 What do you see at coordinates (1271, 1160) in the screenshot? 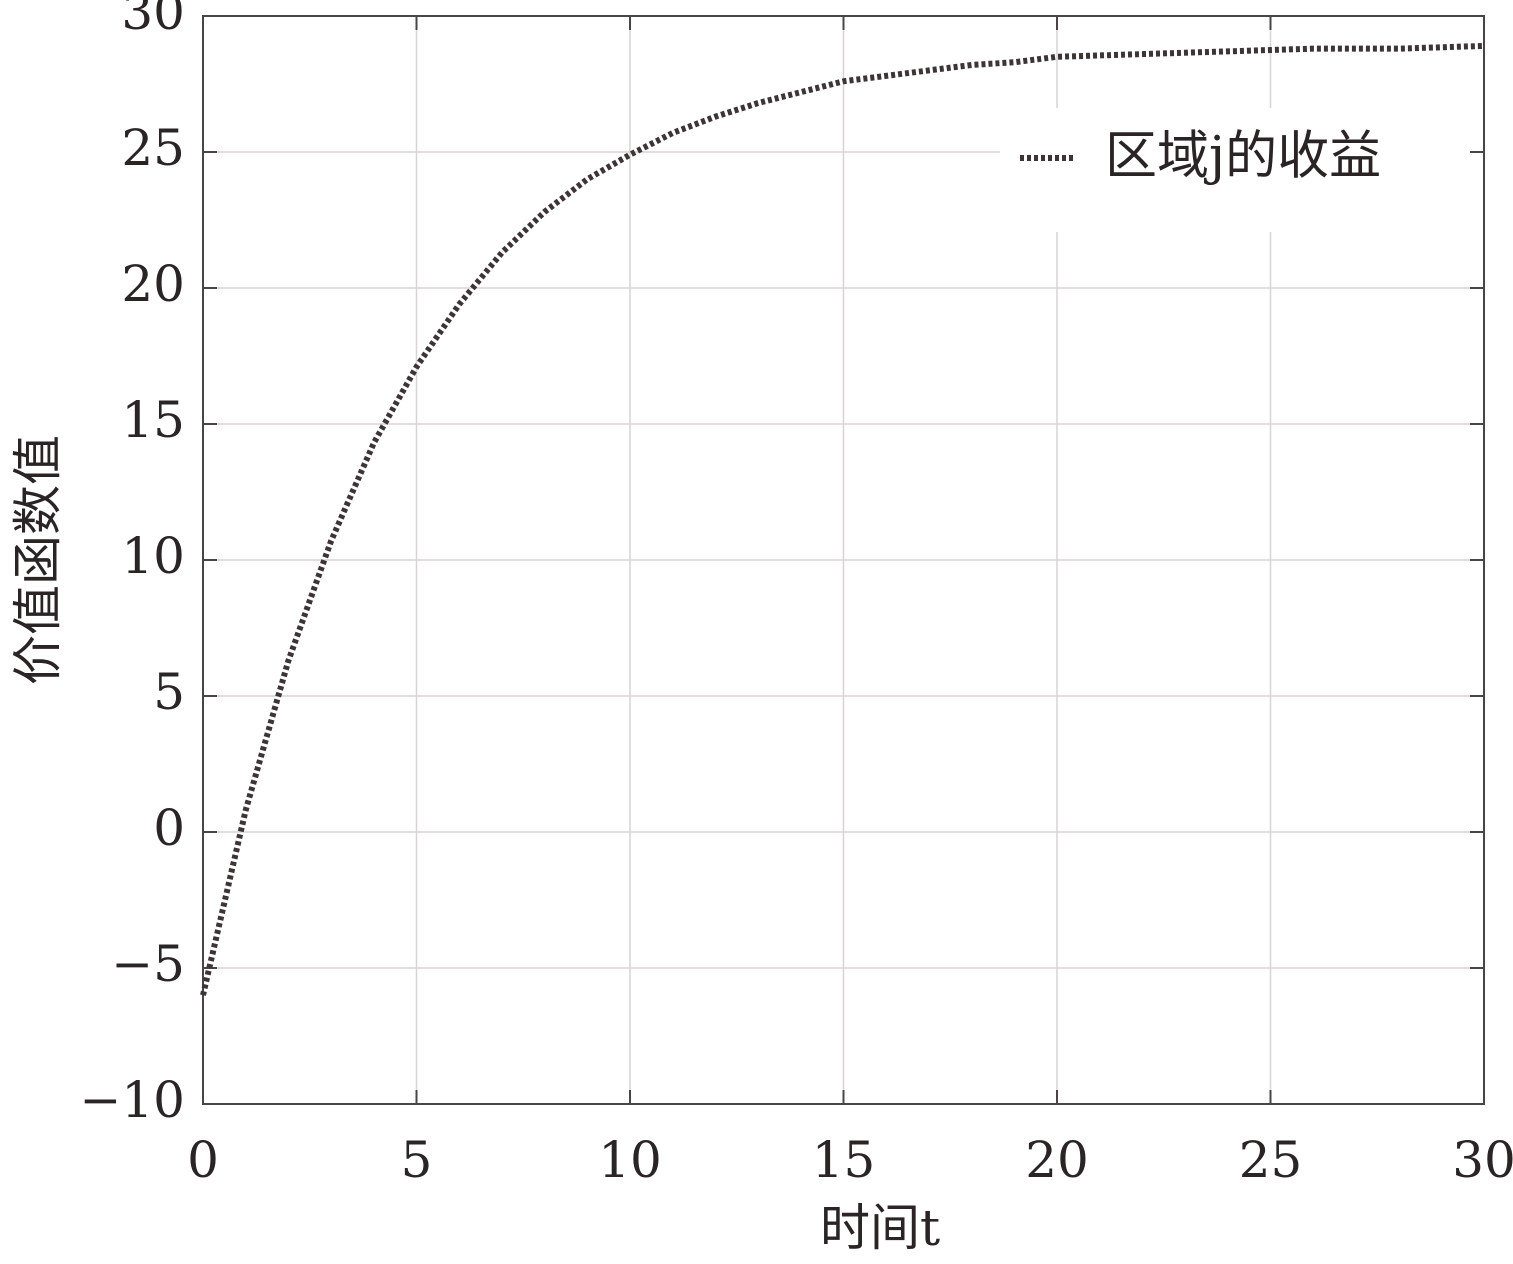
I see `x-tick-label: 25` at bounding box center [1271, 1160].